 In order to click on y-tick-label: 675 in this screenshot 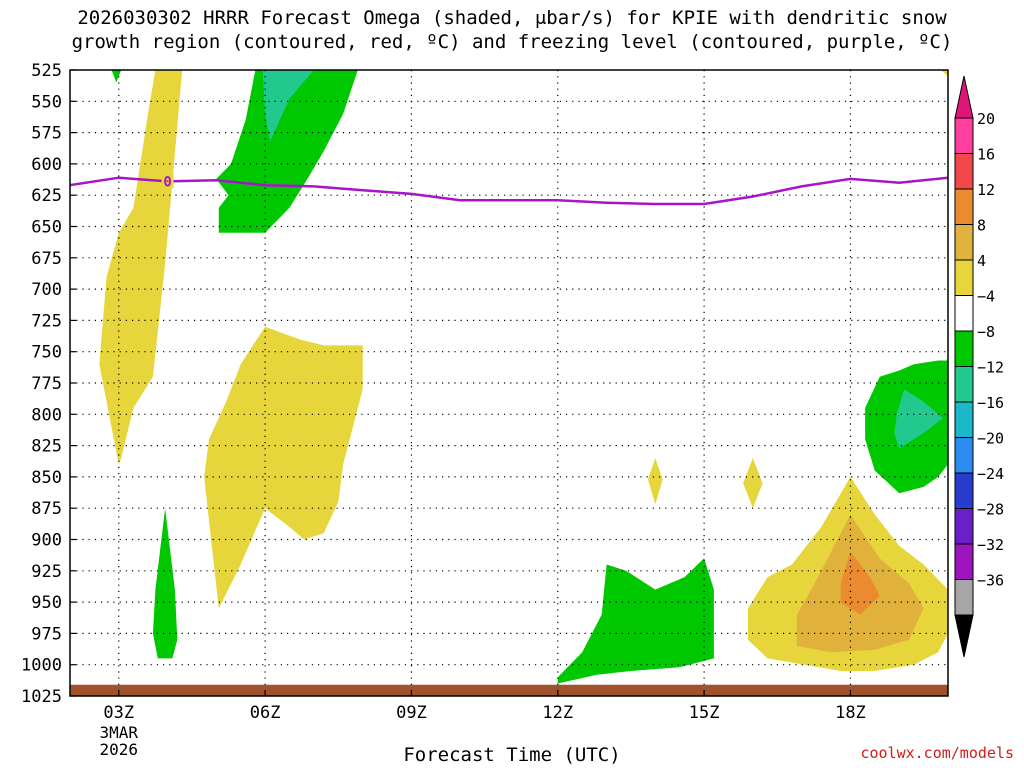, I will do `click(46, 259)`.